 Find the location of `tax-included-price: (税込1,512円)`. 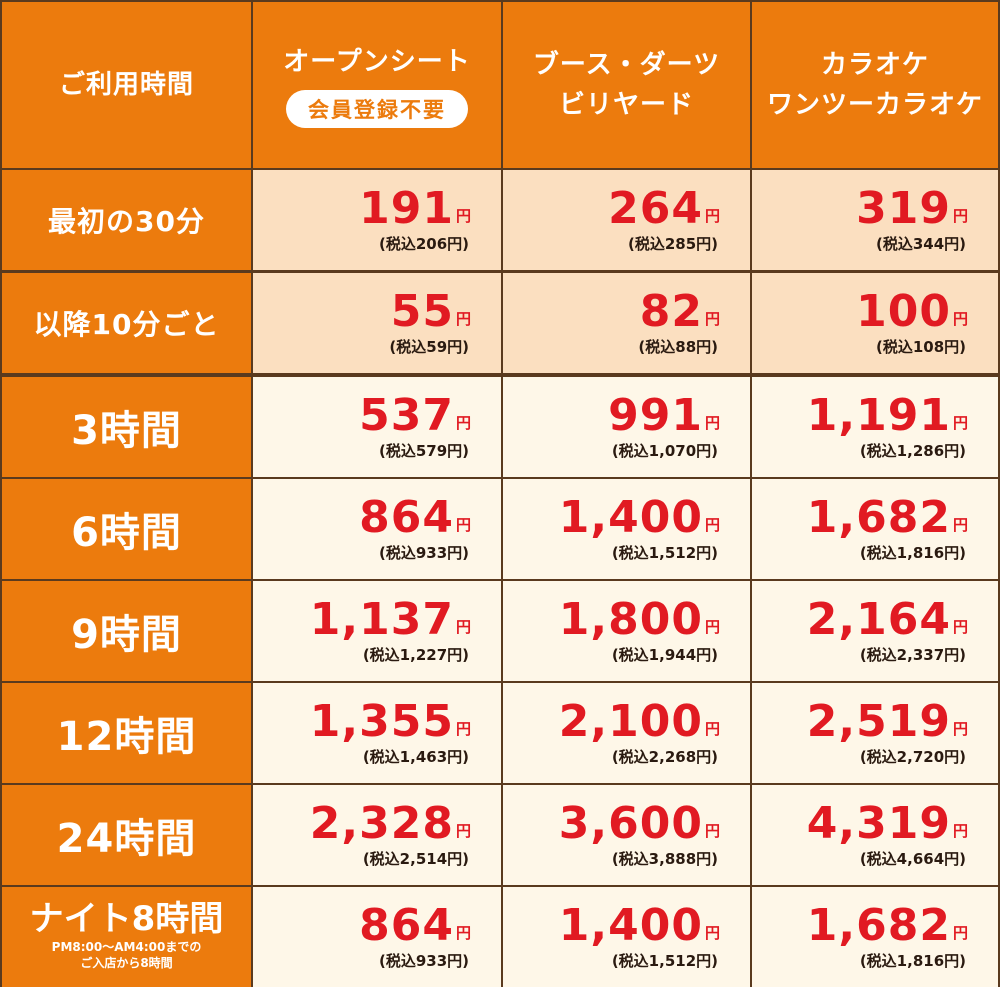

tax-included-price: (税込1,512円) is located at coordinates (664, 960).